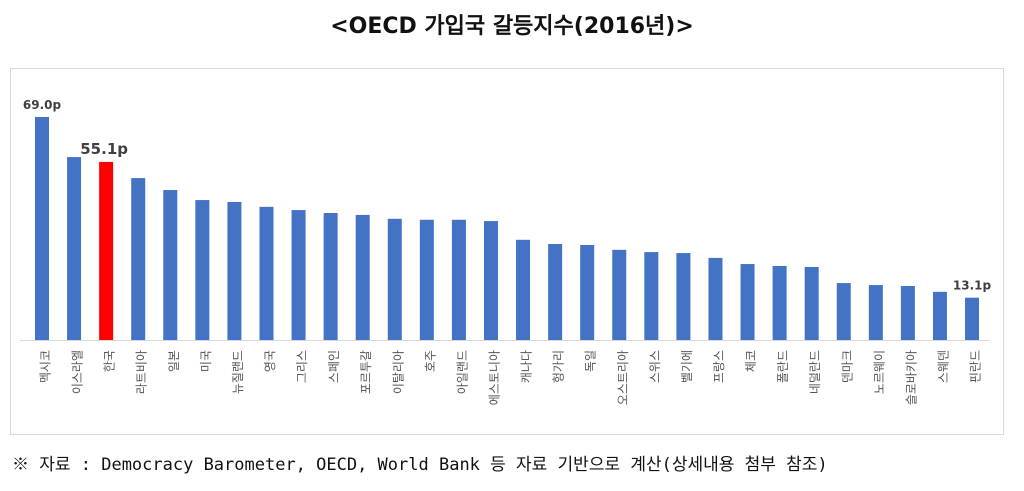 The width and height of the screenshot is (1024, 491). I want to click on x-tick-label: 멕시코, so click(46, 366).